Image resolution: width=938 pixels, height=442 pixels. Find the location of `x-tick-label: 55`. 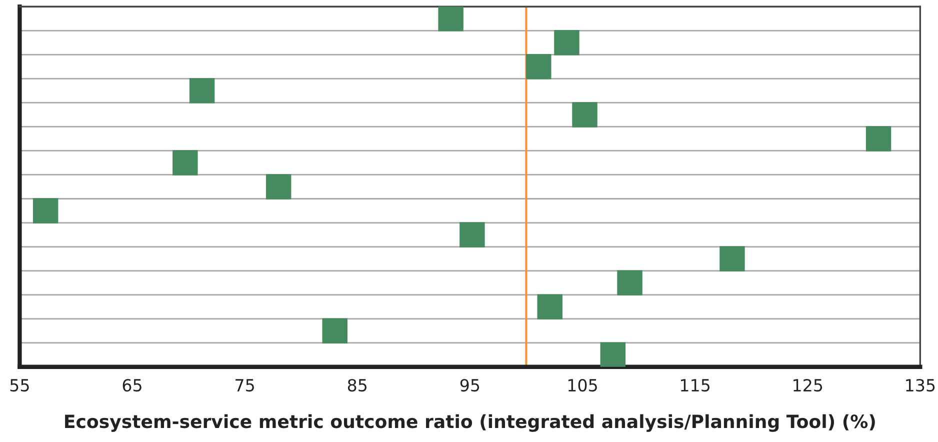

x-tick-label: 55 is located at coordinates (19, 385).